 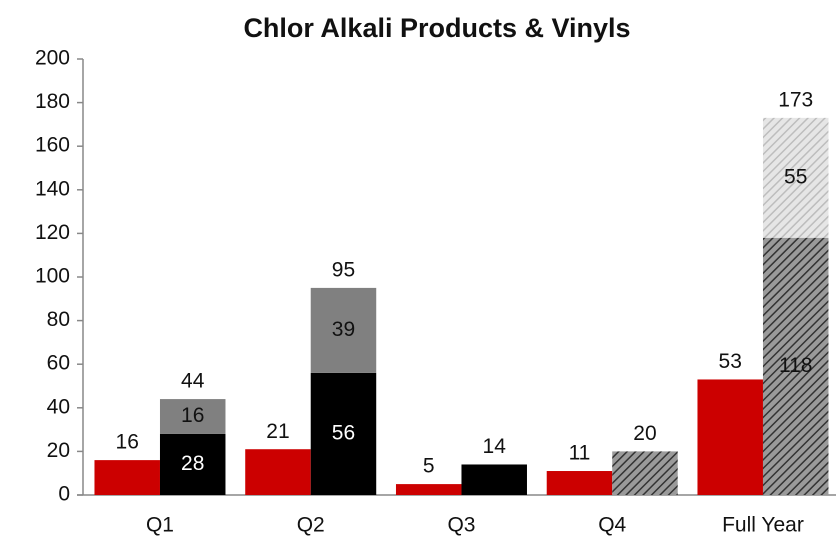 I want to click on y-tick-label: 0, so click(x=64, y=494).